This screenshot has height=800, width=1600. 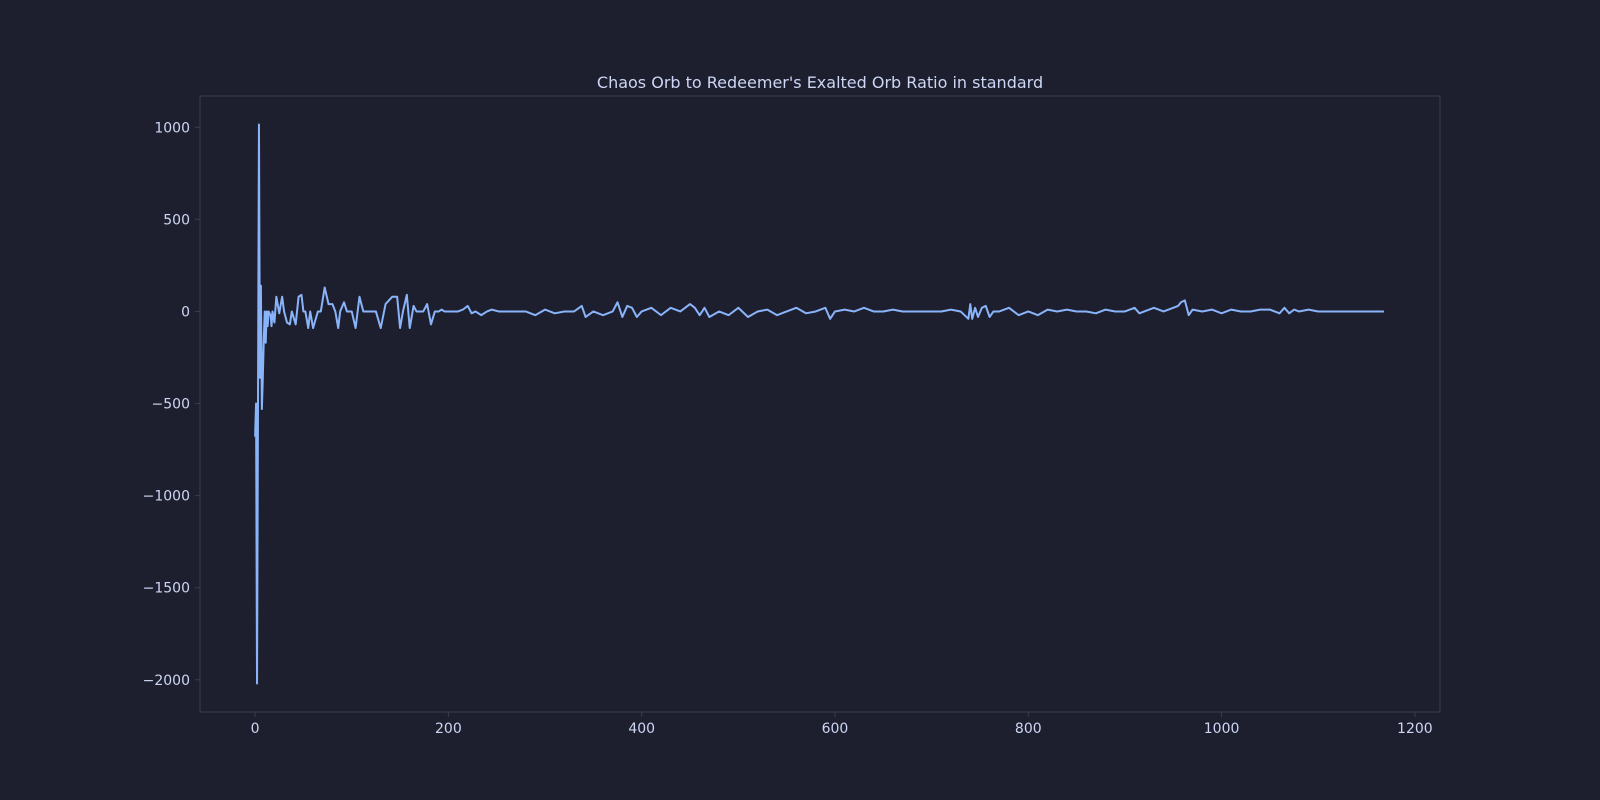 I want to click on x-tick-label: 0, so click(x=255, y=729).